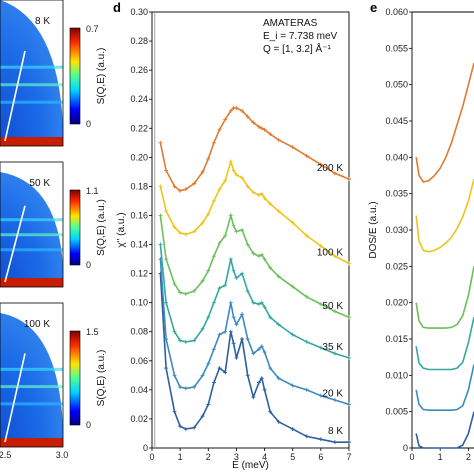  Describe the element at coordinates (5, 455) in the screenshot. I see `x-tick-label: 2.5` at that location.